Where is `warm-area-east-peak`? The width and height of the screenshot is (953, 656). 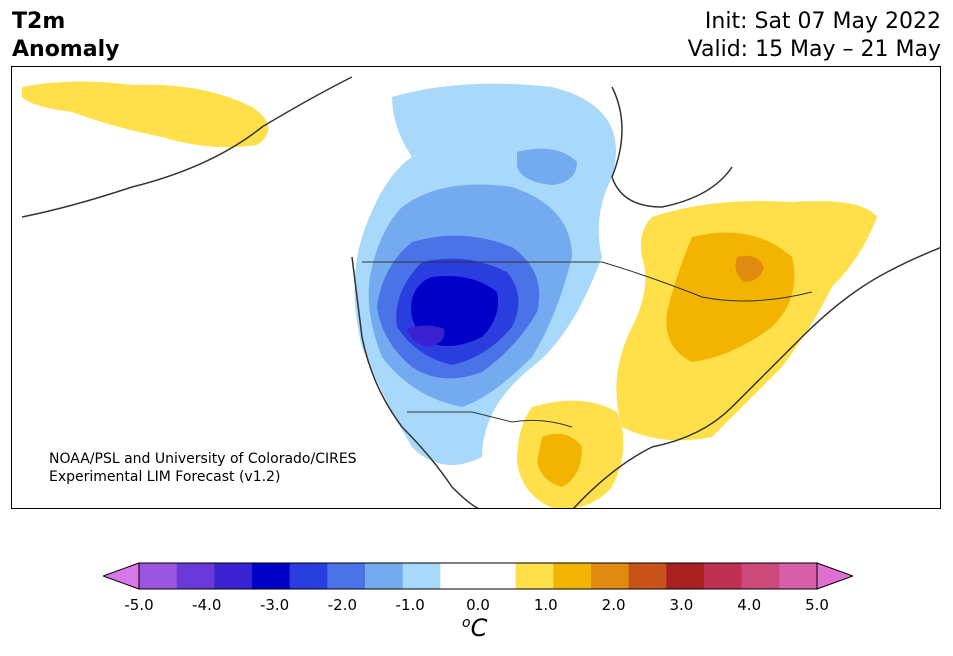 warm-area-east-peak is located at coordinates (749, 268).